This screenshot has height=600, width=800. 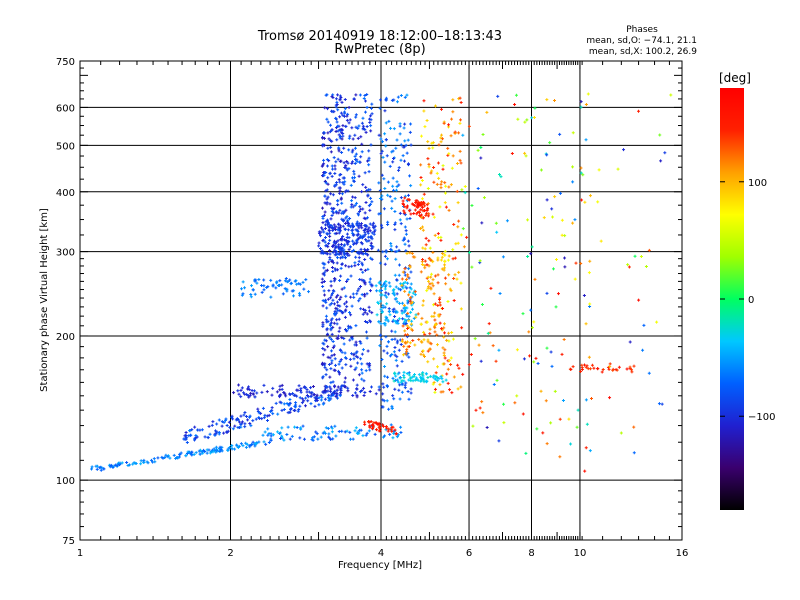 I want to click on colorbar-label: [deg], so click(x=735, y=78).